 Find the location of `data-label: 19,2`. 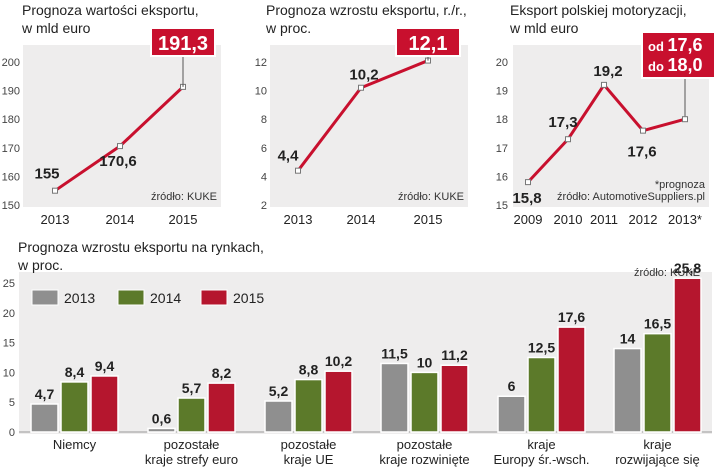

data-label: 19,2 is located at coordinates (607, 71).